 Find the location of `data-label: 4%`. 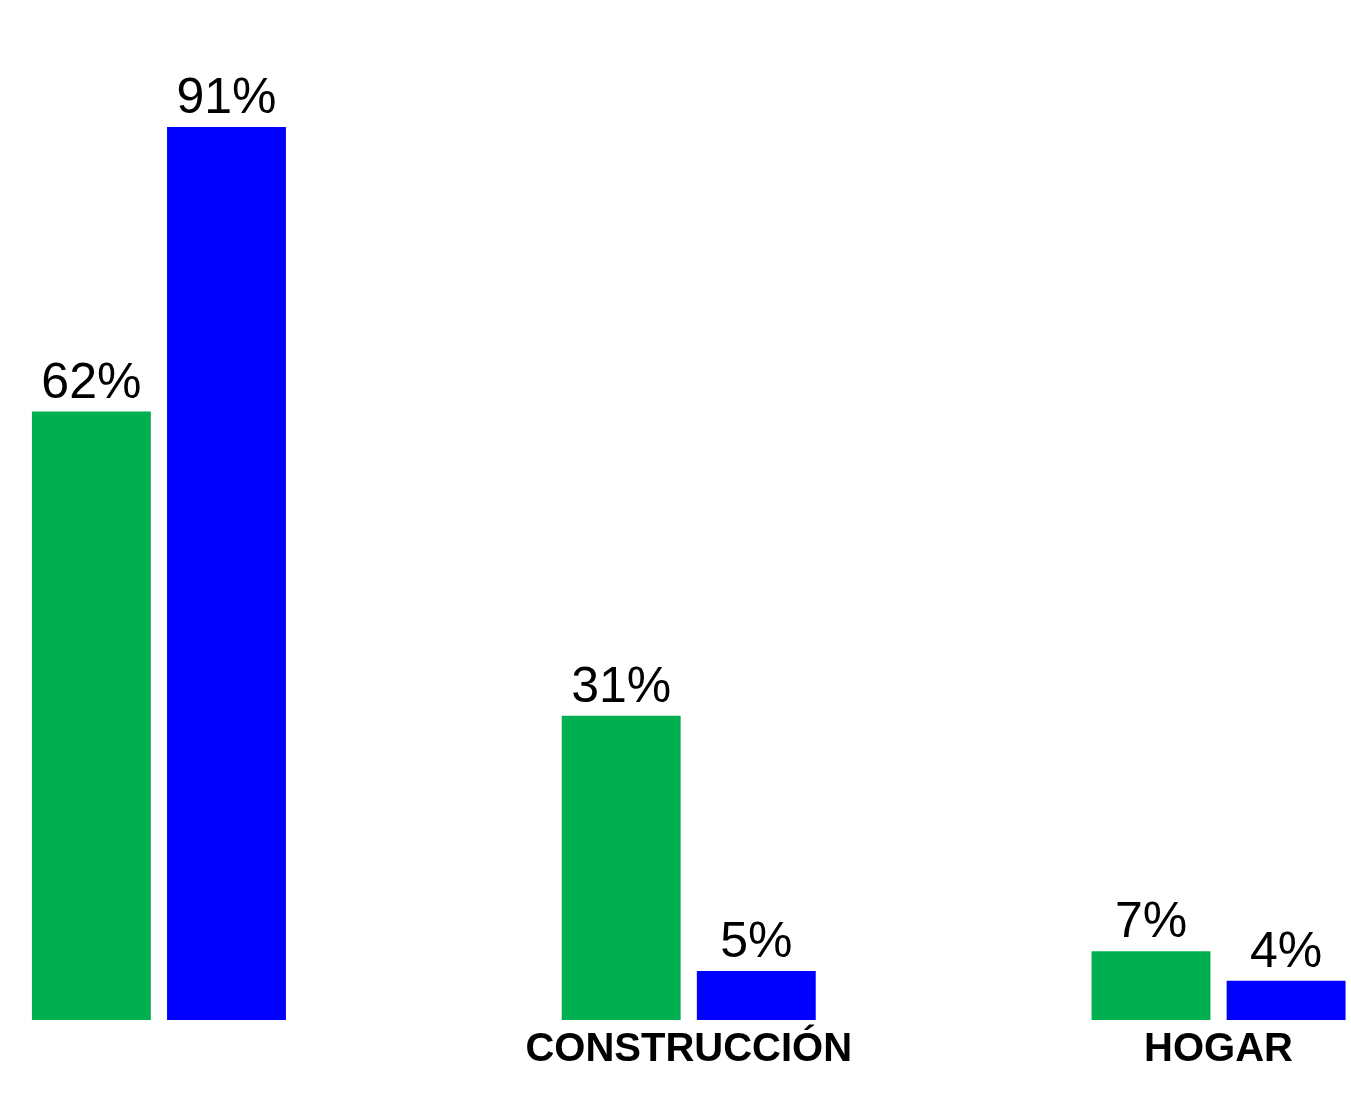

data-label: 4% is located at coordinates (1286, 949).